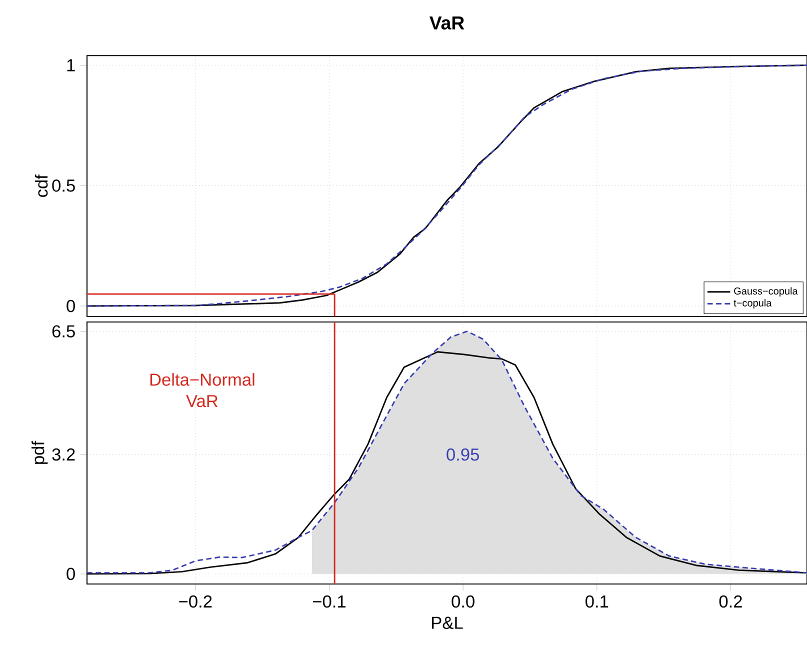  I want to click on y-axis-title: cdf, so click(41, 185).